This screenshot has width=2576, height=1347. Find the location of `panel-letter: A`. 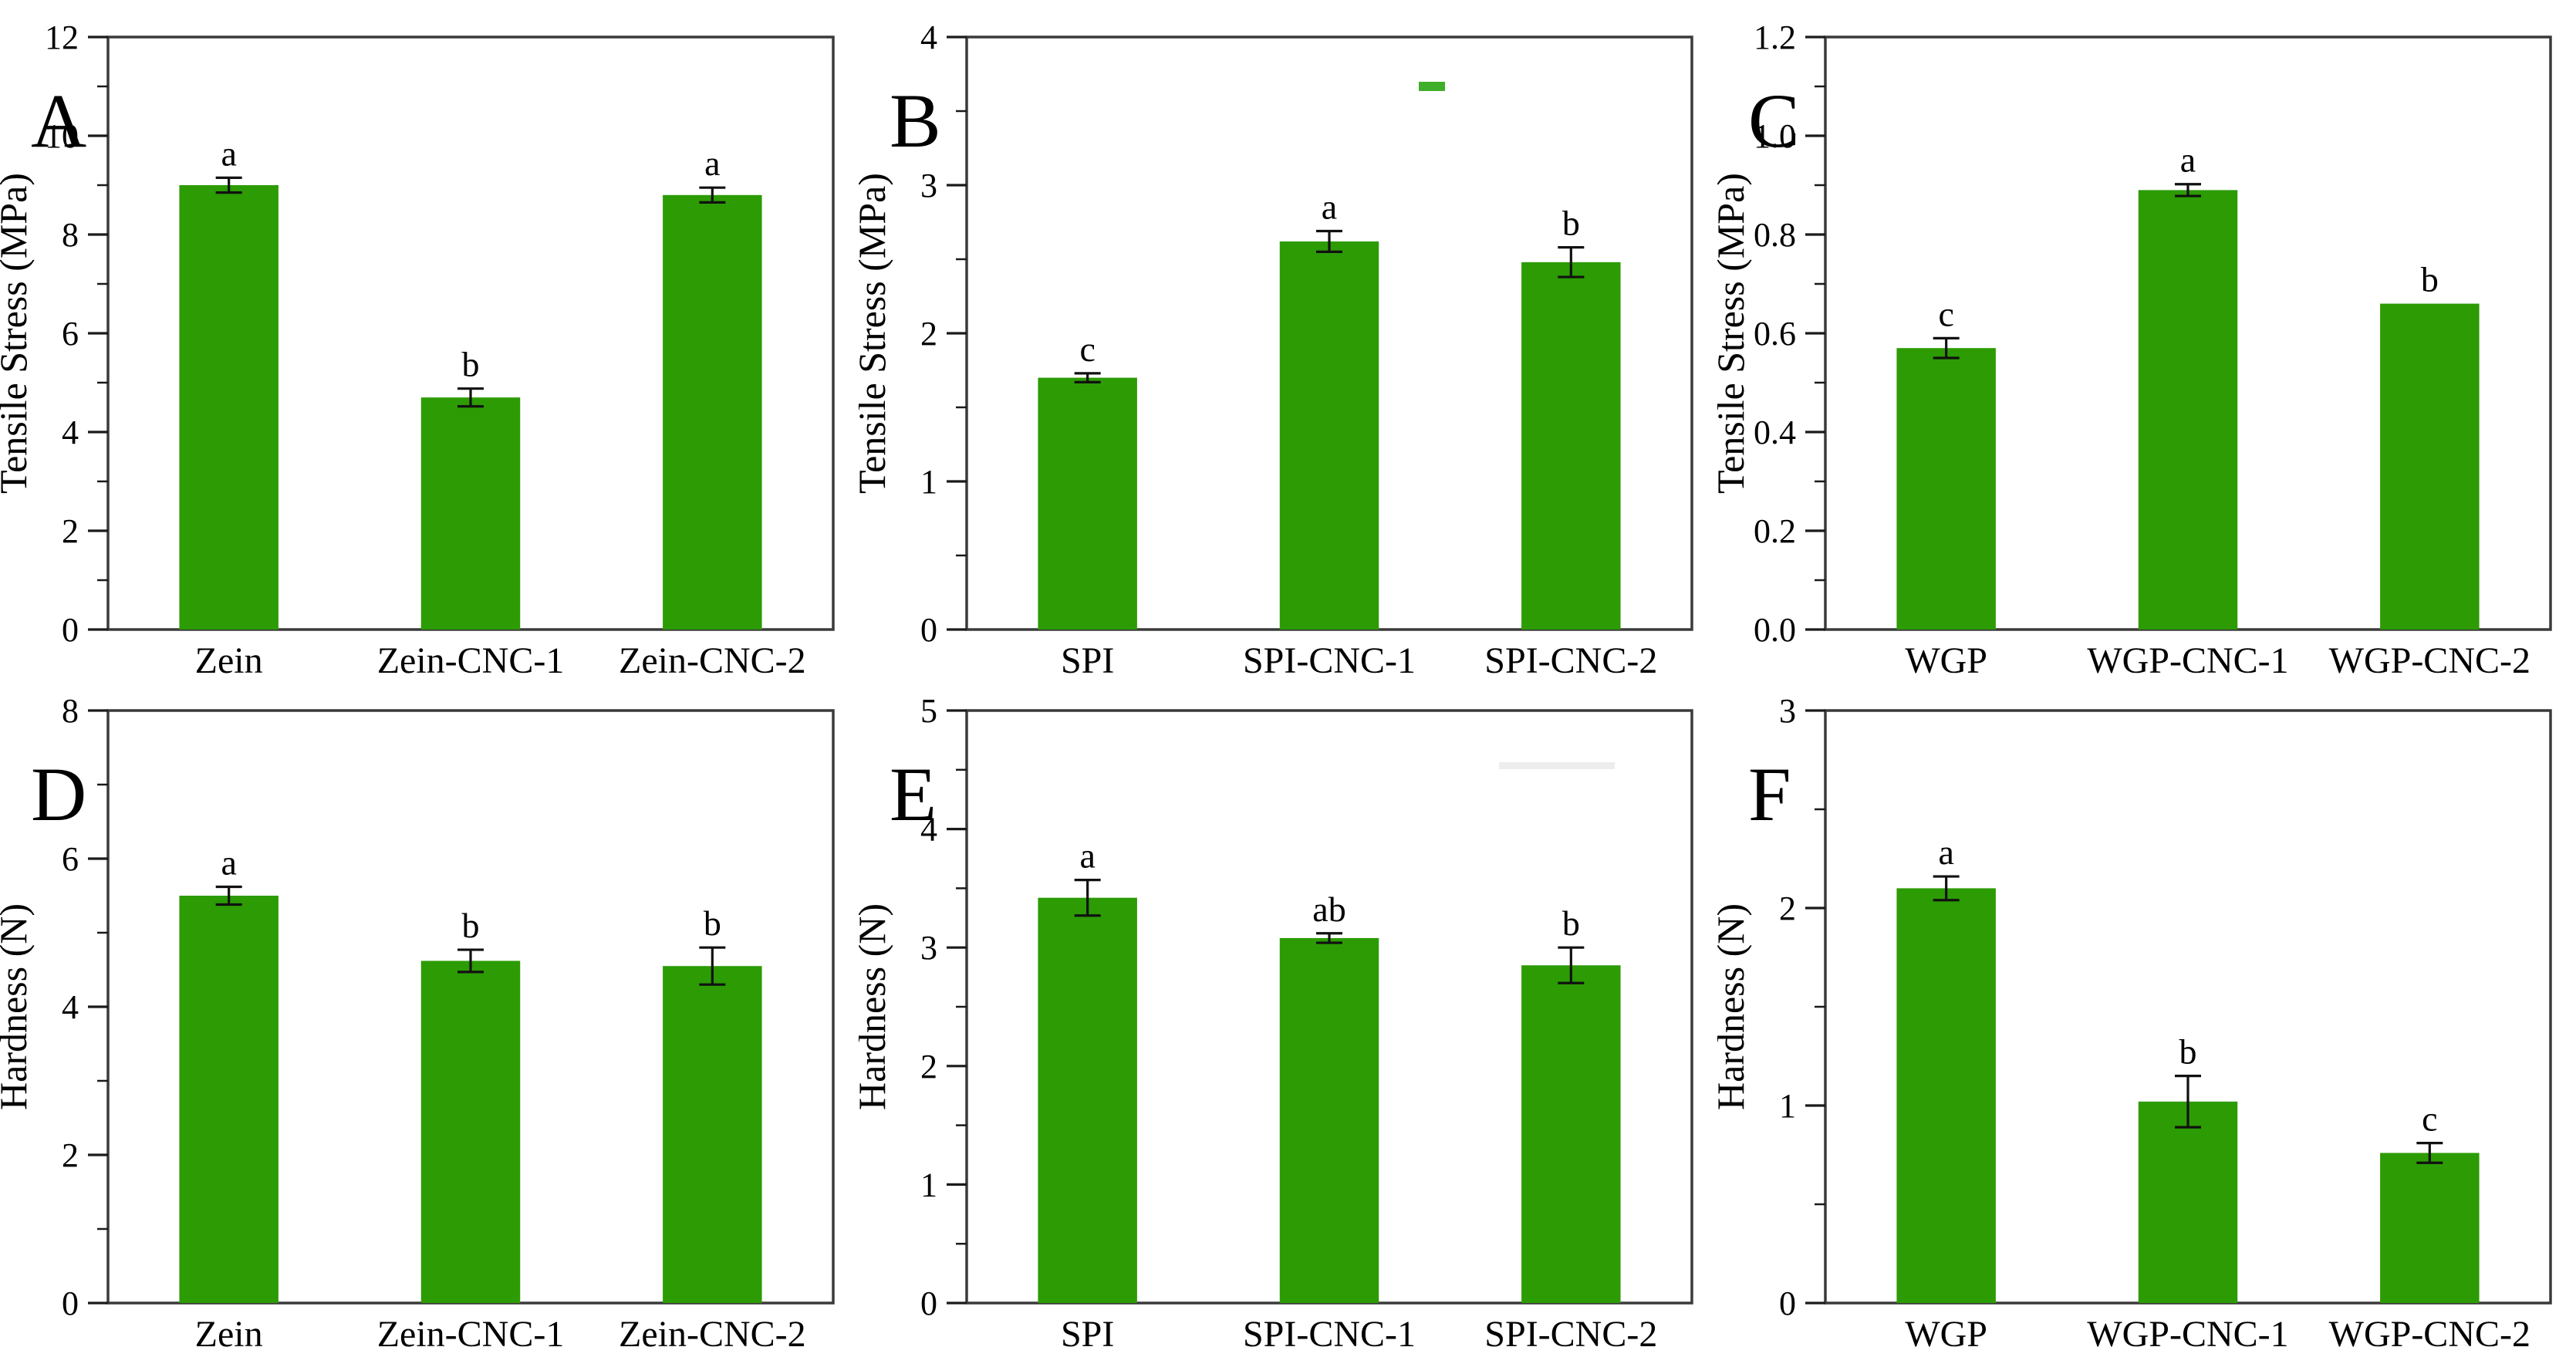

panel-letter: A is located at coordinates (59, 121).